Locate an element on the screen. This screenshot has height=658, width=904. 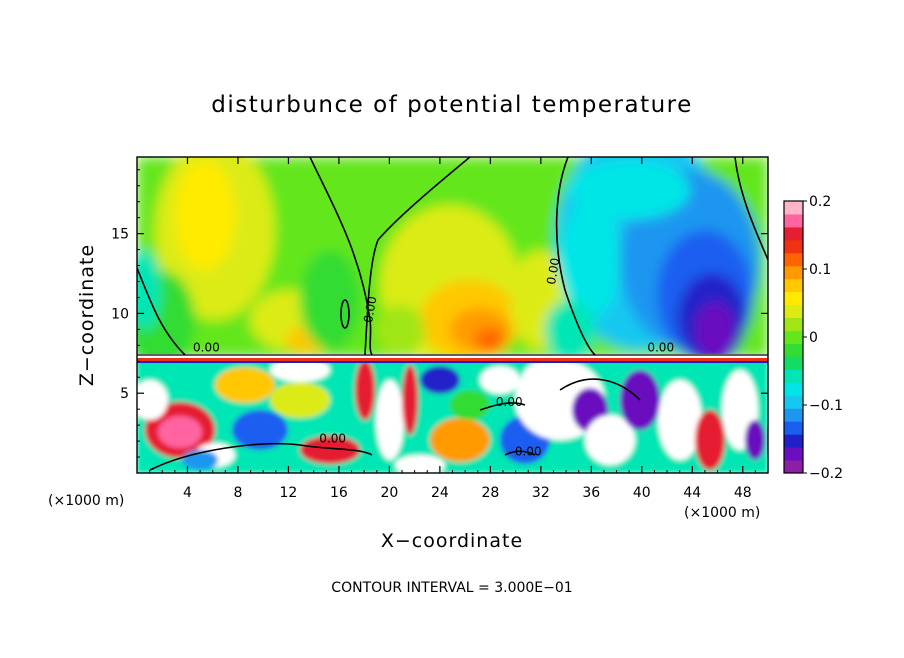
colorbar-tick-label: 0 is located at coordinates (813, 338).